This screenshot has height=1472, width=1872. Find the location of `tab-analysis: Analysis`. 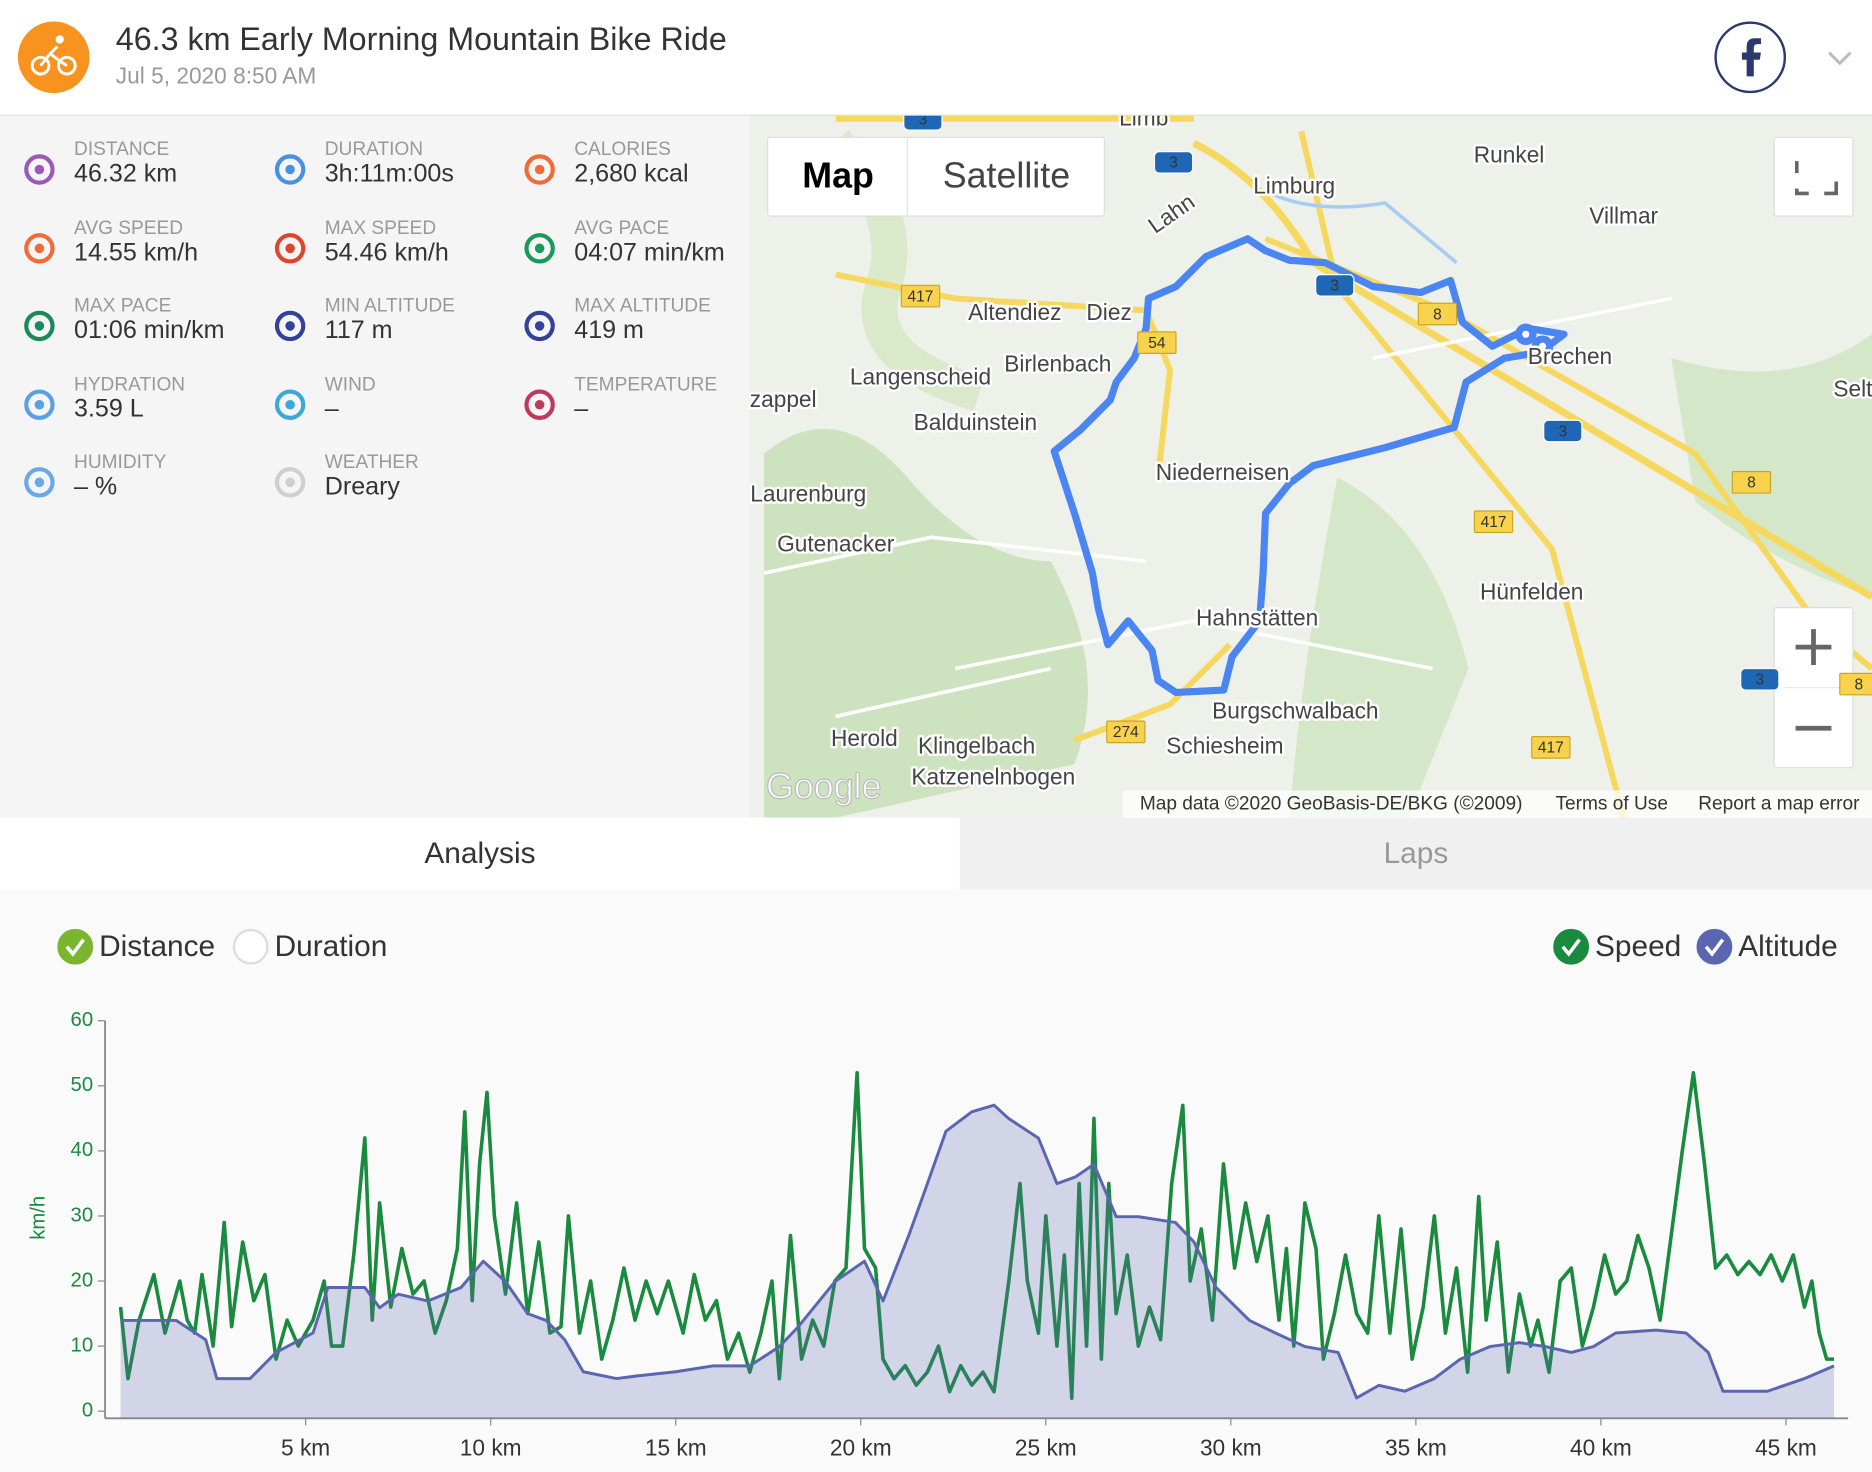

tab-analysis: Analysis is located at coordinates (480, 853).